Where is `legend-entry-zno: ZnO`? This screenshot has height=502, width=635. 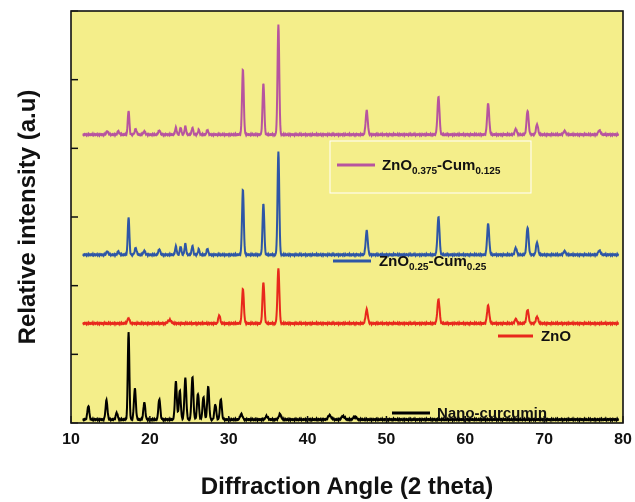
legend-entry-zno: ZnO is located at coordinates (534, 336).